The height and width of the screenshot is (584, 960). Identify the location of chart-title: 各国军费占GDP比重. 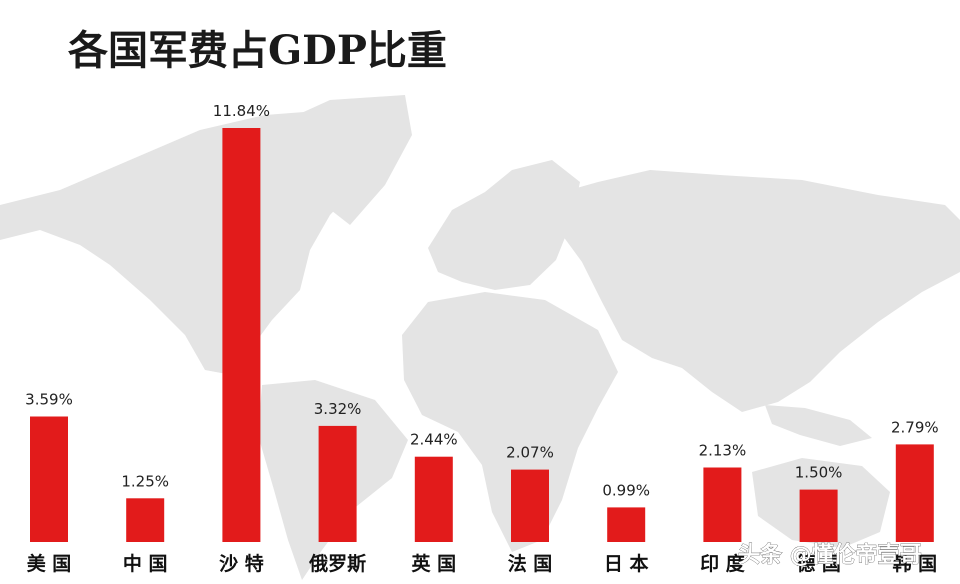
(257, 50).